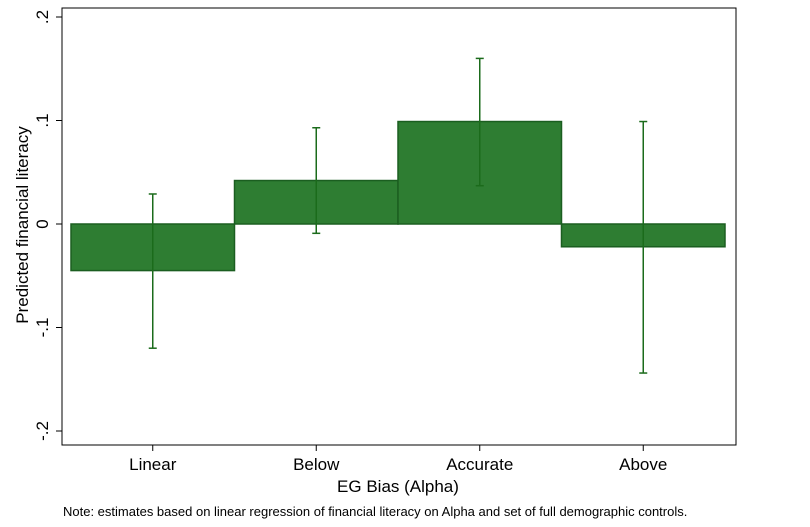 Image resolution: width=810 pixels, height=527 pixels. What do you see at coordinates (42, 431) in the screenshot?
I see `y-tick-label-0: -.2` at bounding box center [42, 431].